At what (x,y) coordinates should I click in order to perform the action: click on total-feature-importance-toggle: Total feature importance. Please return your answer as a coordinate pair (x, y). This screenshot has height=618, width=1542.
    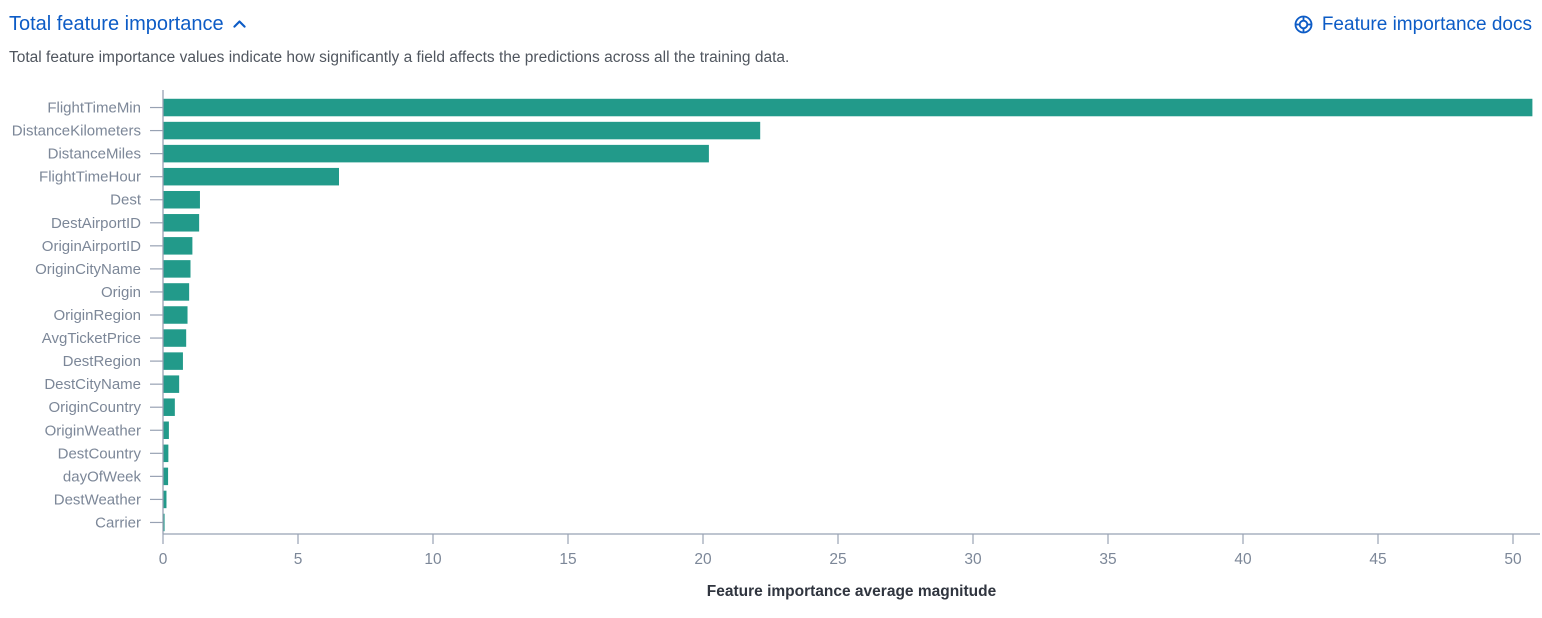
    Looking at the image, I should click on (128, 24).